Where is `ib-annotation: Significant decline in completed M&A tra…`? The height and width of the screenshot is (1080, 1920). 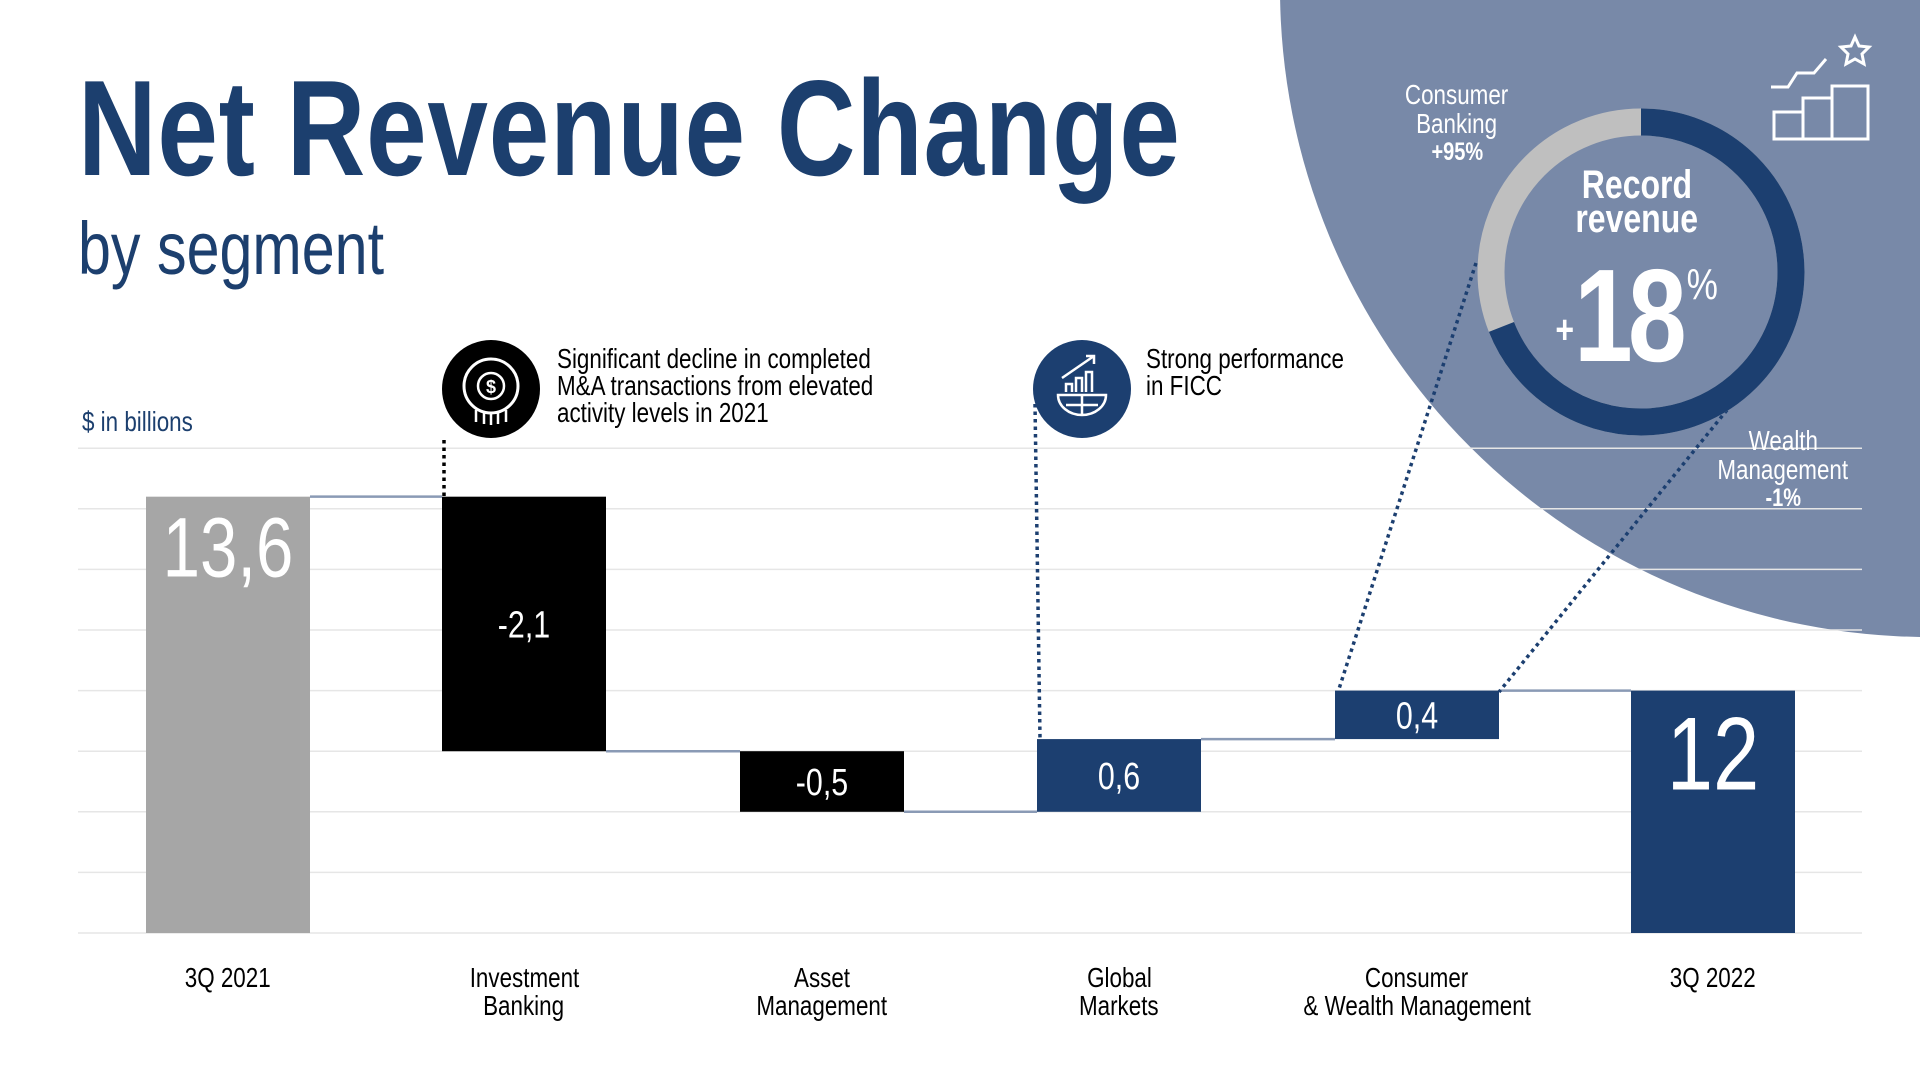
ib-annotation: Significant decline in completed M&A tra… is located at coordinates (754, 385).